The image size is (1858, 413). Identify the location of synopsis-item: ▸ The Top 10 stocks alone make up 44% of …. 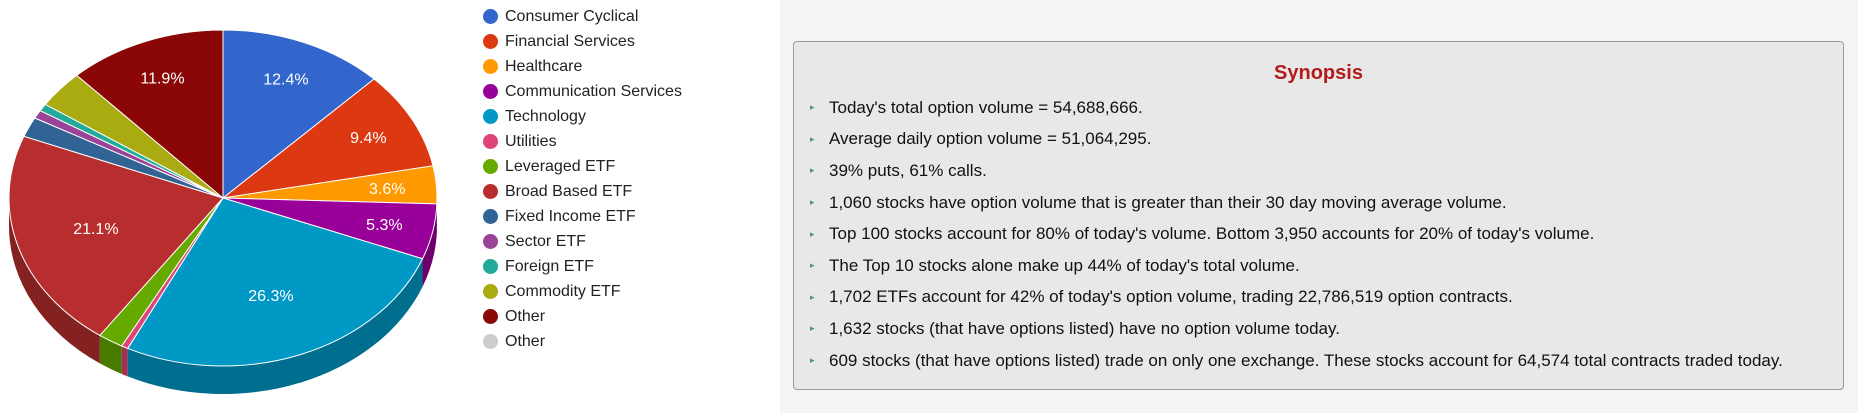
(1326, 266).